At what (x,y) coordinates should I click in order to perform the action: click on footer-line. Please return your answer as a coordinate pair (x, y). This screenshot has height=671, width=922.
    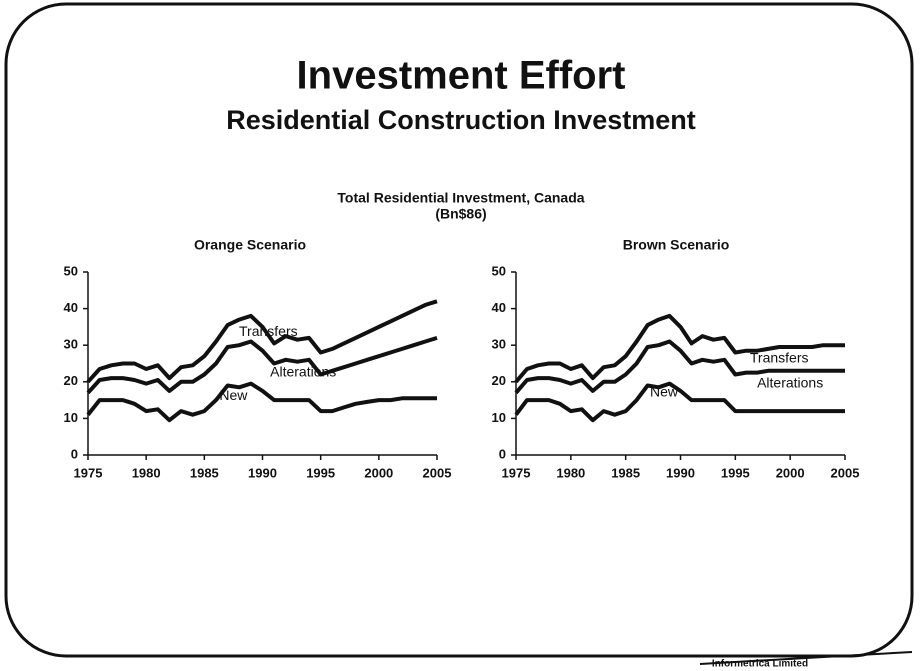
    Looking at the image, I should click on (806, 658).